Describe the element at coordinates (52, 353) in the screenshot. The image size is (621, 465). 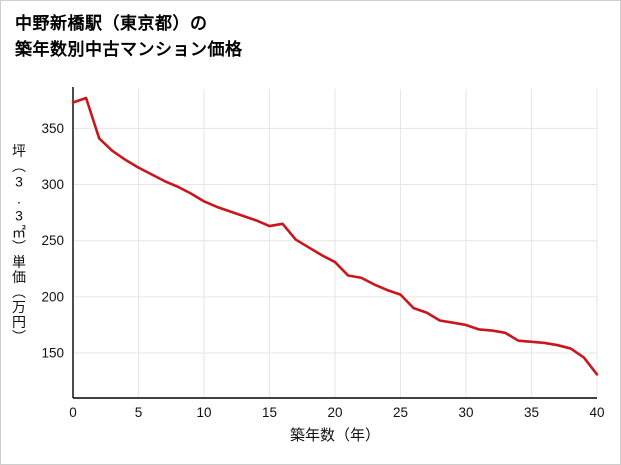
I see `svg-text: 150` at that location.